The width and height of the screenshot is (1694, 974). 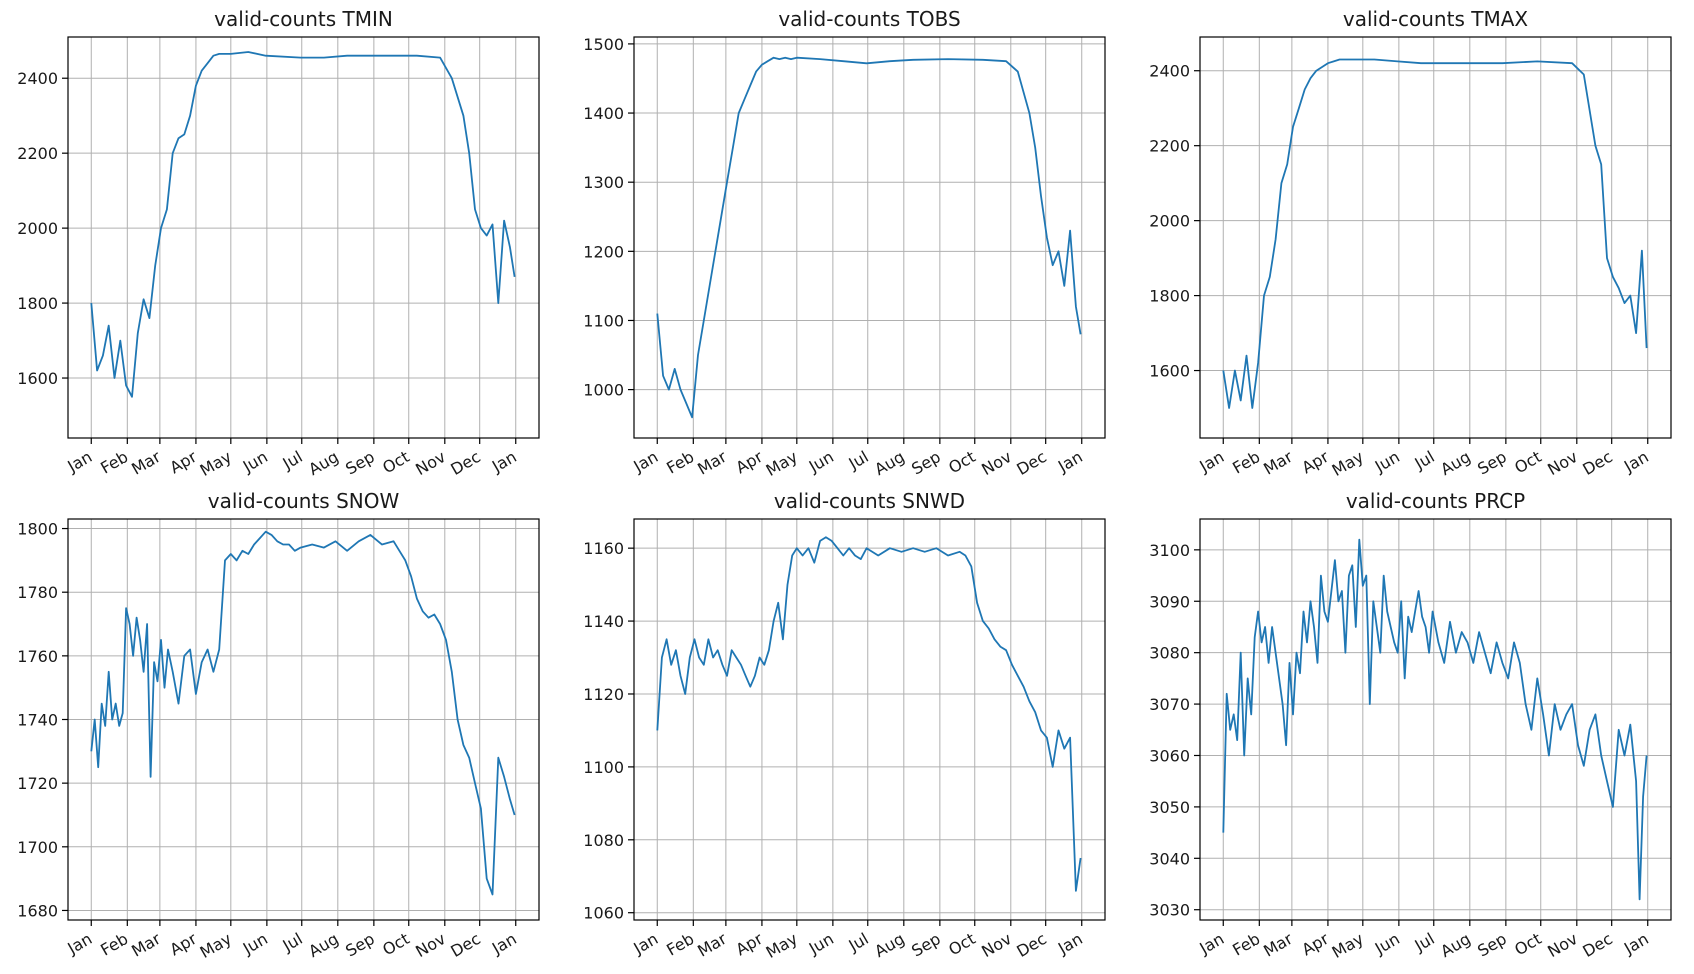 I want to click on y-tick-label: 3060, so click(x=1169, y=755).